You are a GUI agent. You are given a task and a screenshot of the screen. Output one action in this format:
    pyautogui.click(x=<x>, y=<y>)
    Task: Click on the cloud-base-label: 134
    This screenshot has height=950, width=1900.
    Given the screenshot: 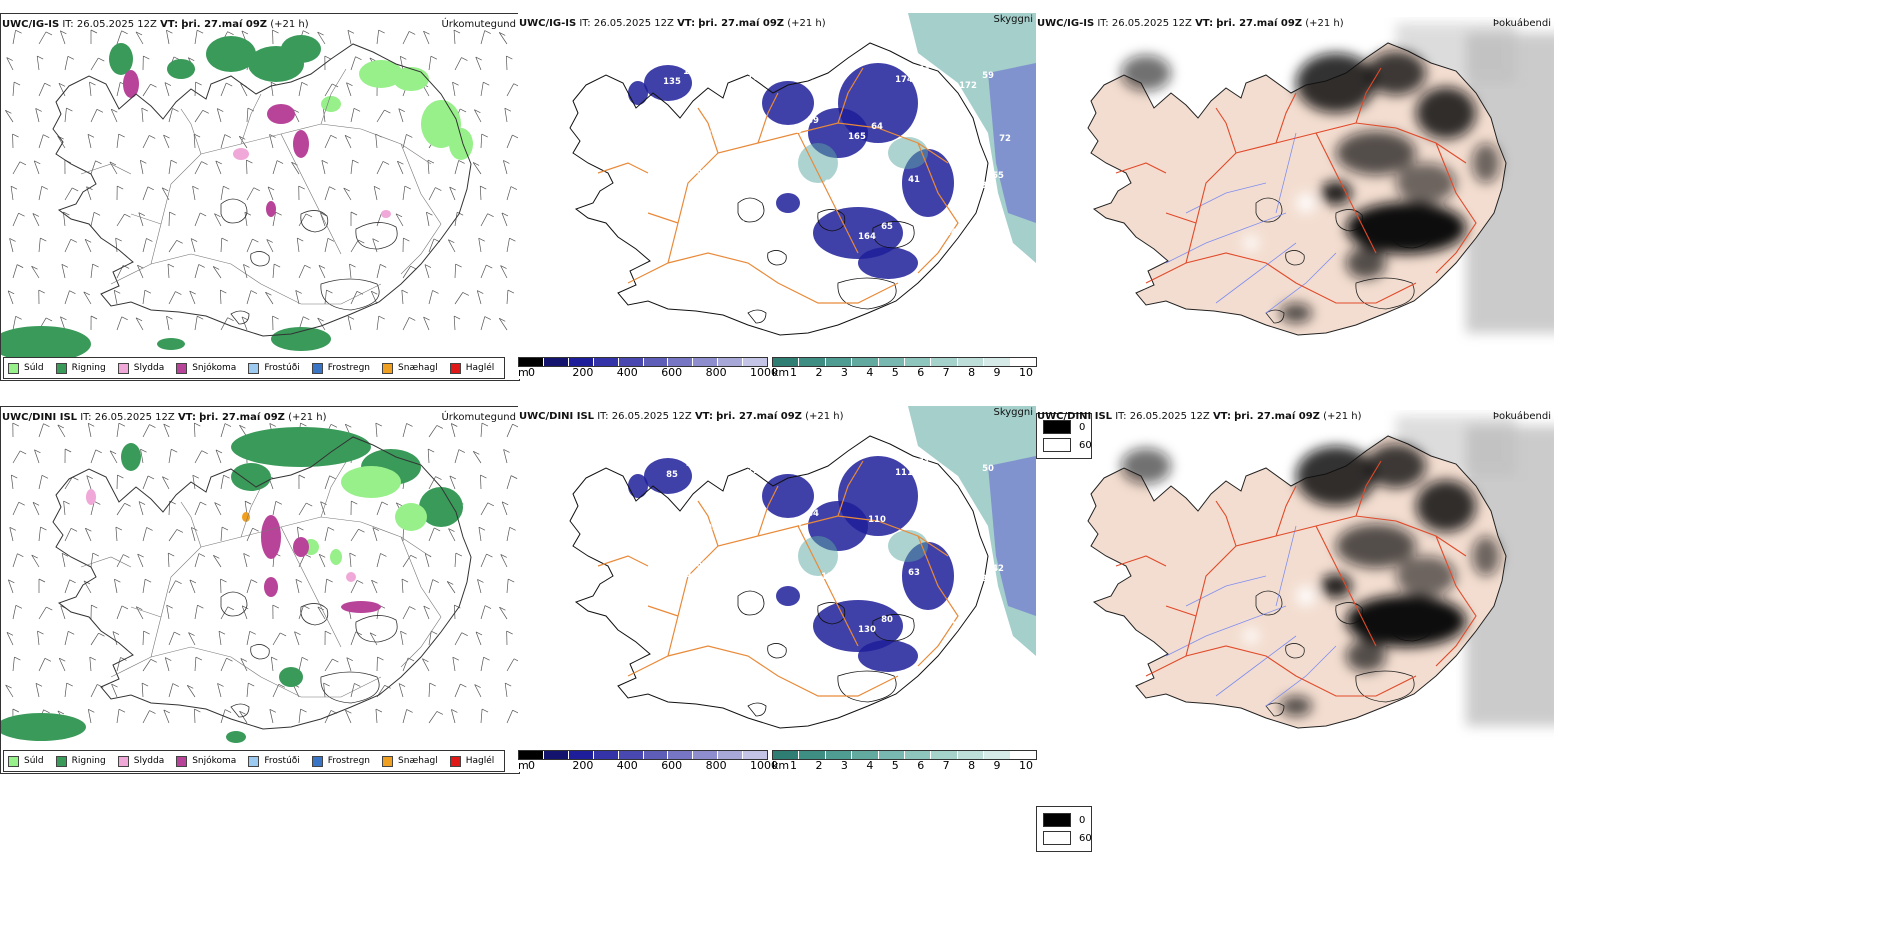 What is the action you would take?
    pyautogui.click(x=719, y=235)
    